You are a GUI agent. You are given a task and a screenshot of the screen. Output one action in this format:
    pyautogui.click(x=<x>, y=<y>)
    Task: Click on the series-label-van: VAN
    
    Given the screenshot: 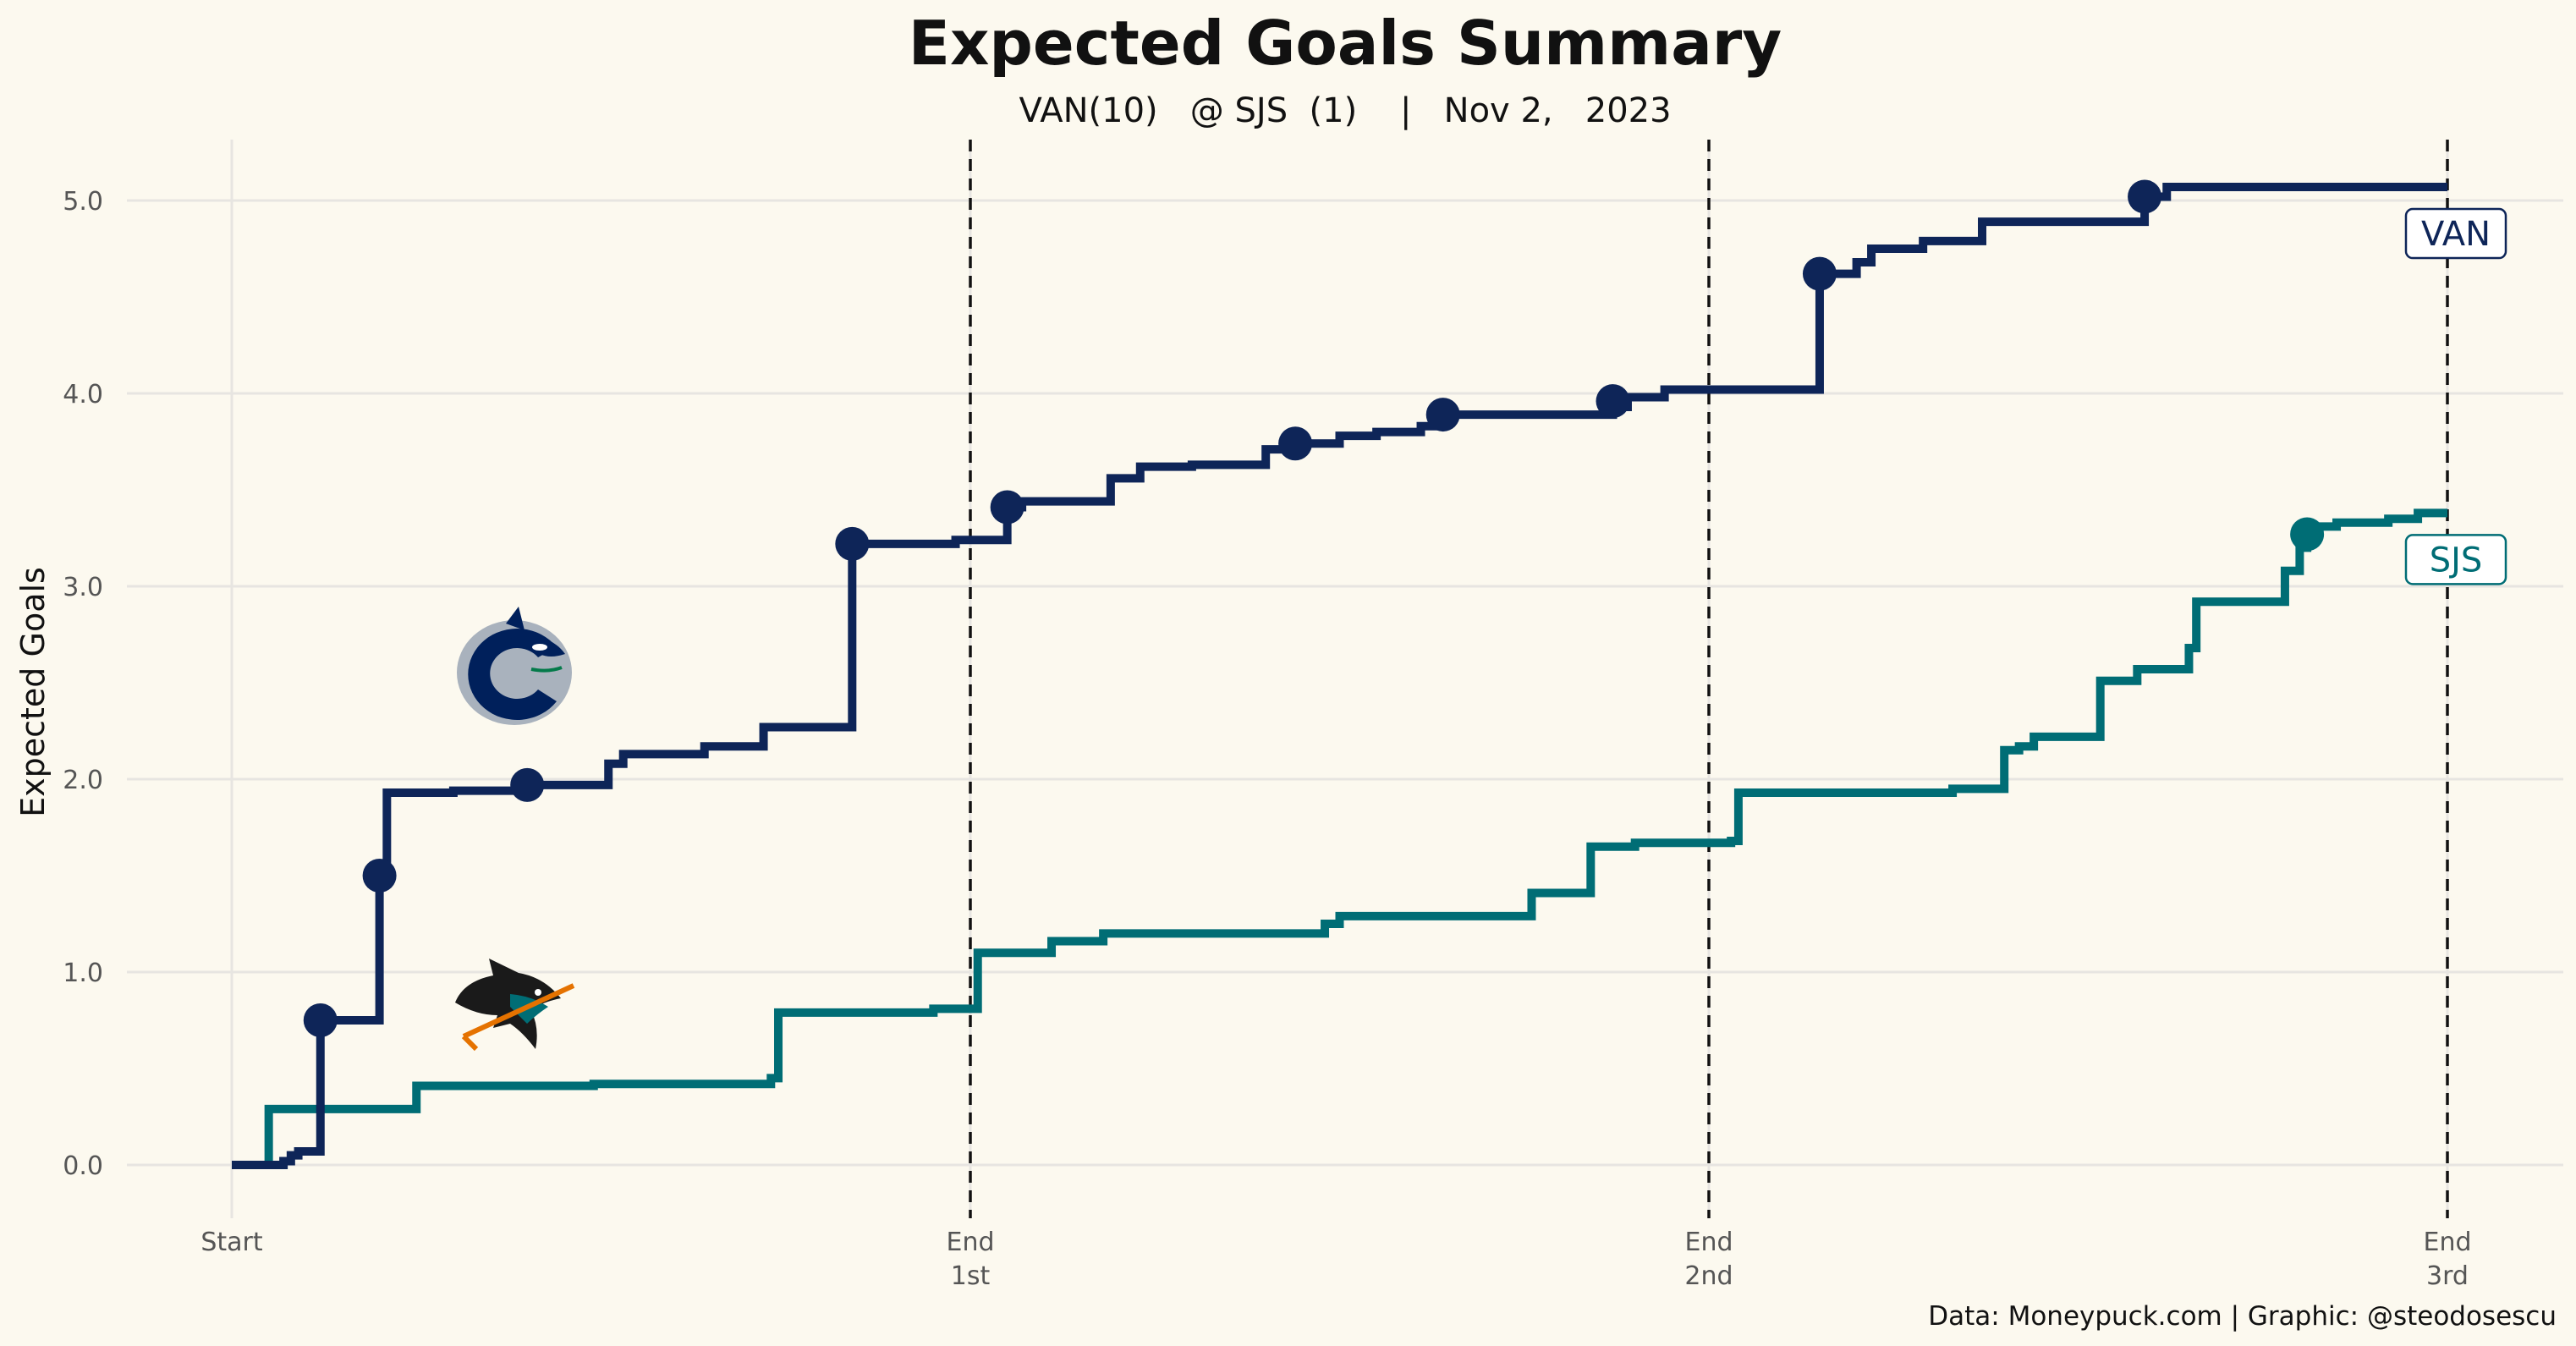 What is the action you would take?
    pyautogui.click(x=2456, y=234)
    